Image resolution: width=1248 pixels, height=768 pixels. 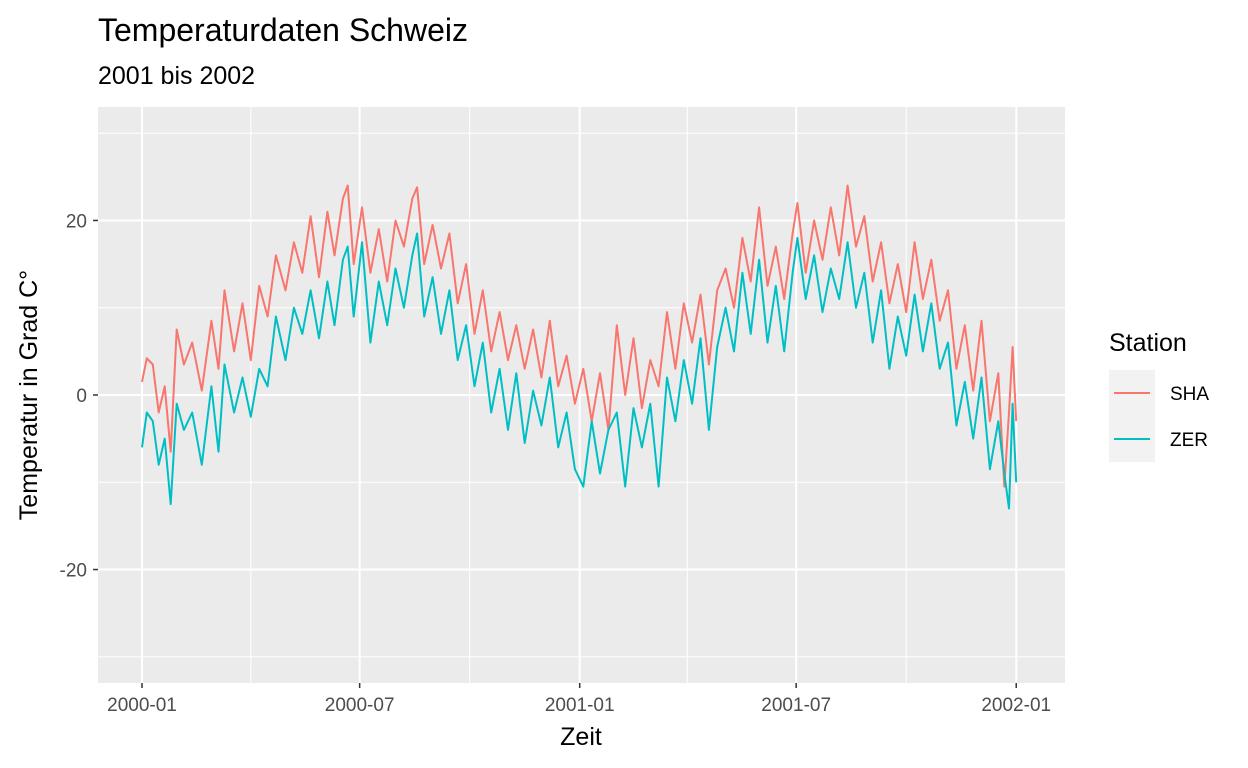 What do you see at coordinates (580, 705) in the screenshot?
I see `x-tick-label: 2001-01` at bounding box center [580, 705].